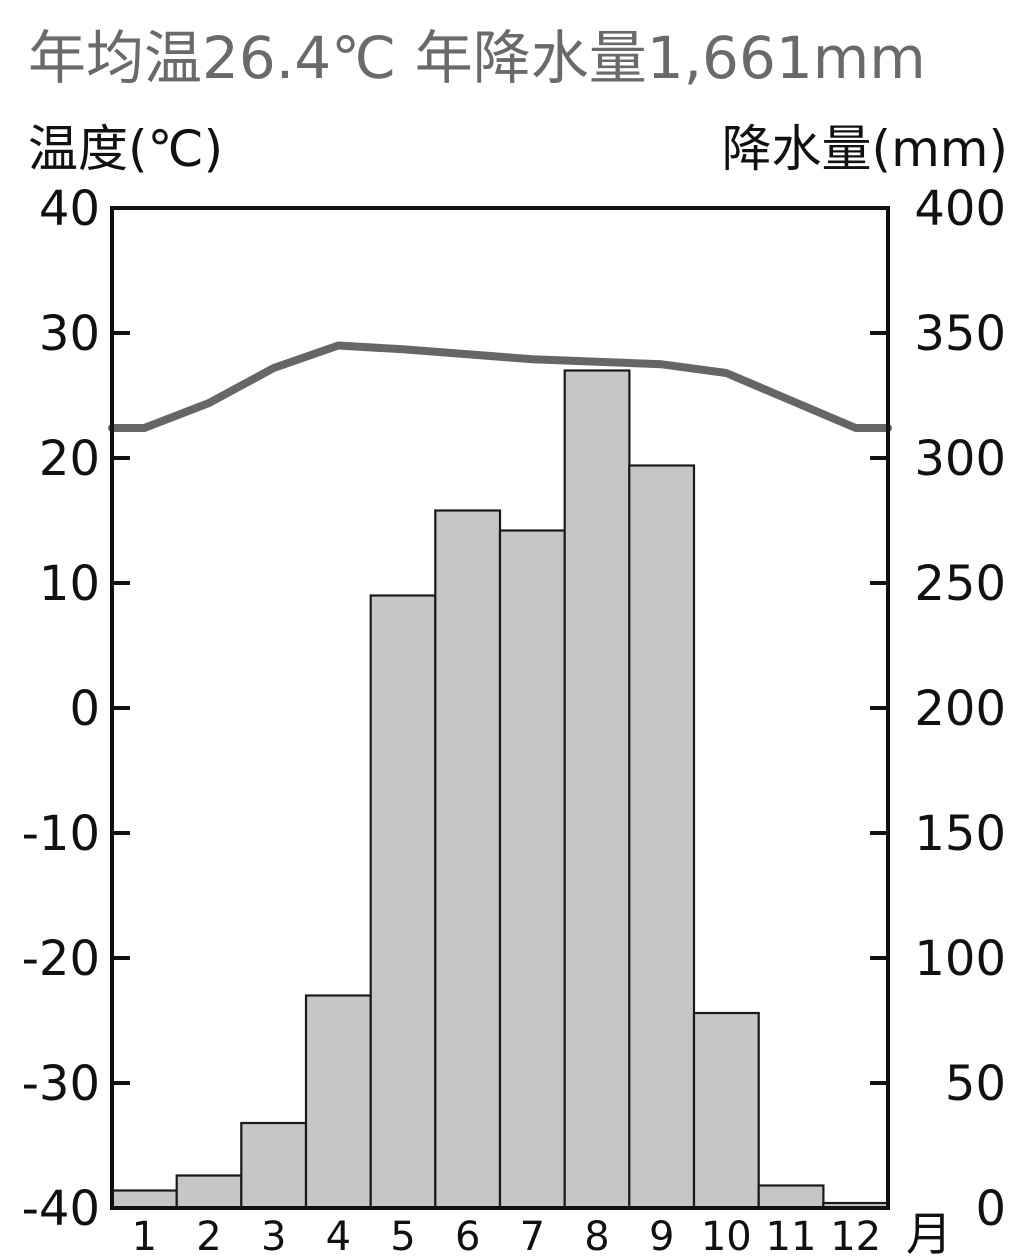 The height and width of the screenshot is (1260, 1024). What do you see at coordinates (338, 1237) in the screenshot?
I see `month-label-4: 4` at bounding box center [338, 1237].